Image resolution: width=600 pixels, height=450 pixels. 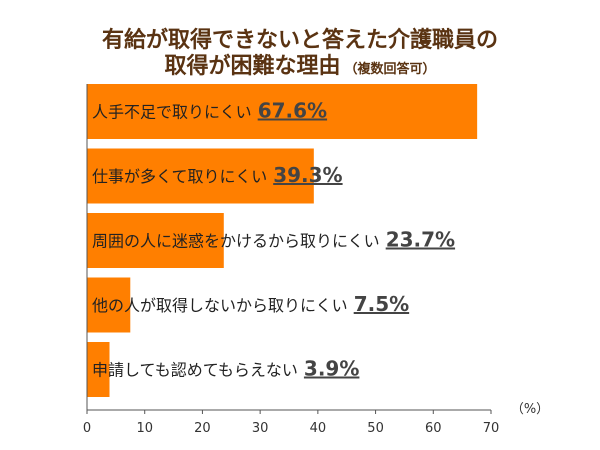 What do you see at coordinates (172, 112) in the screenshot?
I see `category-label: 人手不足で取りにくい` at bounding box center [172, 112].